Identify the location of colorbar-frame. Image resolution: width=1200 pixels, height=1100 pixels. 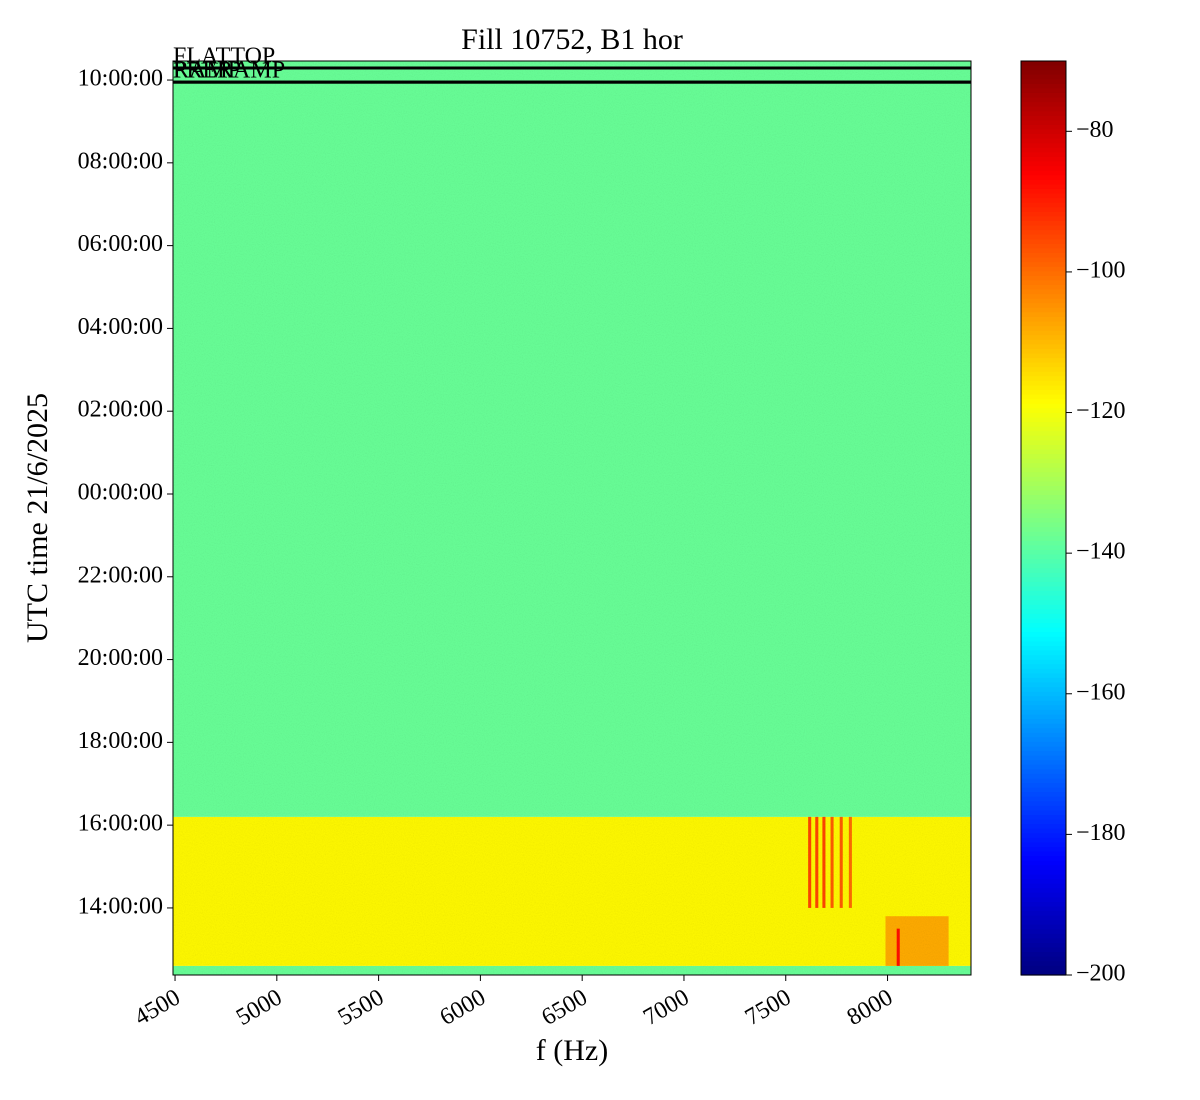
(1043, 518).